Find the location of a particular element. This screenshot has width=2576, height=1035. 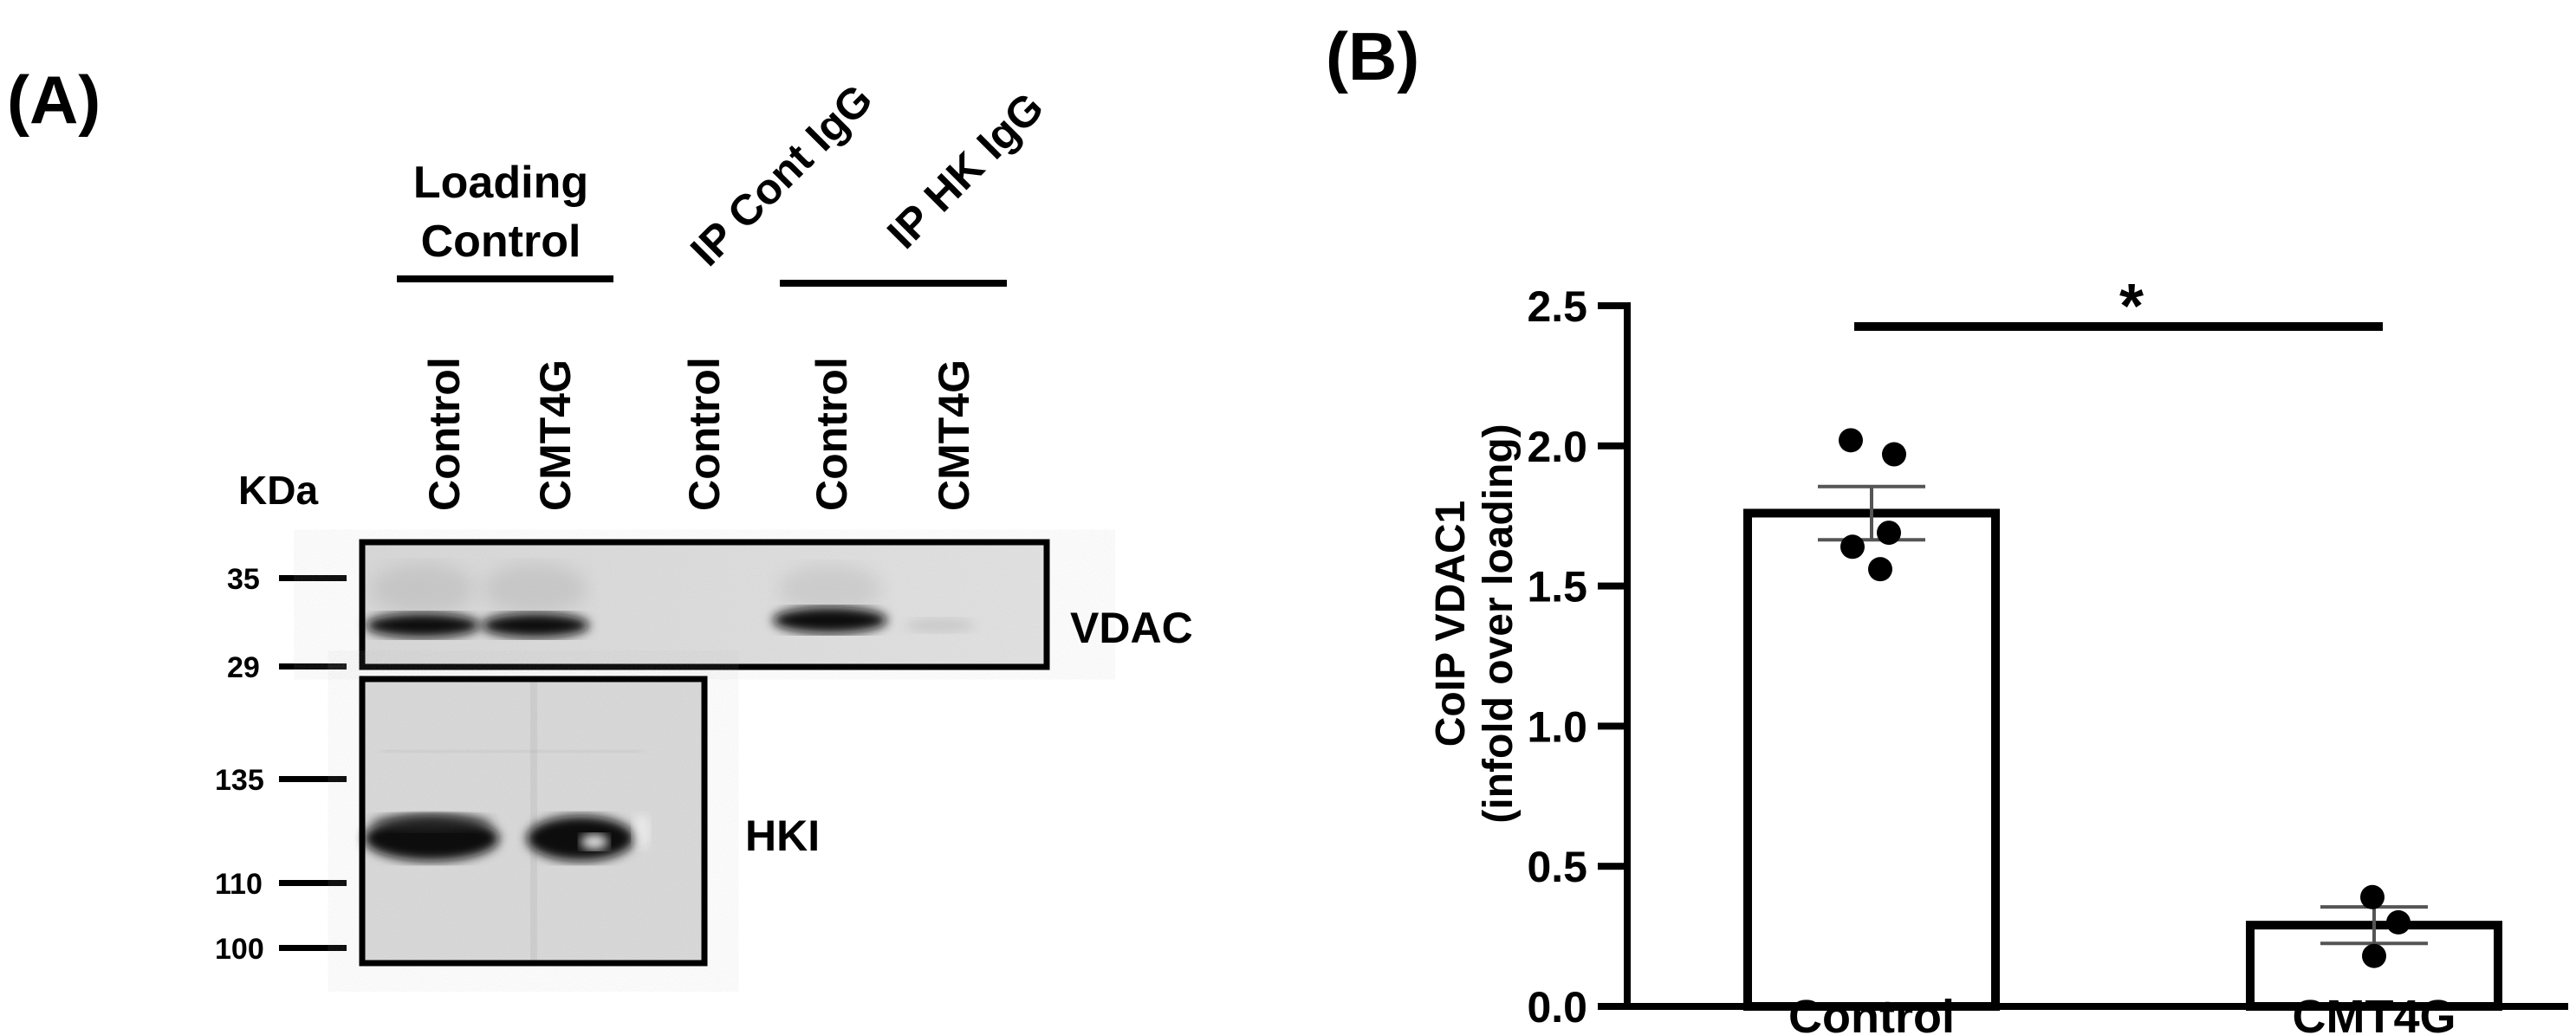

lane-label-1: Control is located at coordinates (445, 434).